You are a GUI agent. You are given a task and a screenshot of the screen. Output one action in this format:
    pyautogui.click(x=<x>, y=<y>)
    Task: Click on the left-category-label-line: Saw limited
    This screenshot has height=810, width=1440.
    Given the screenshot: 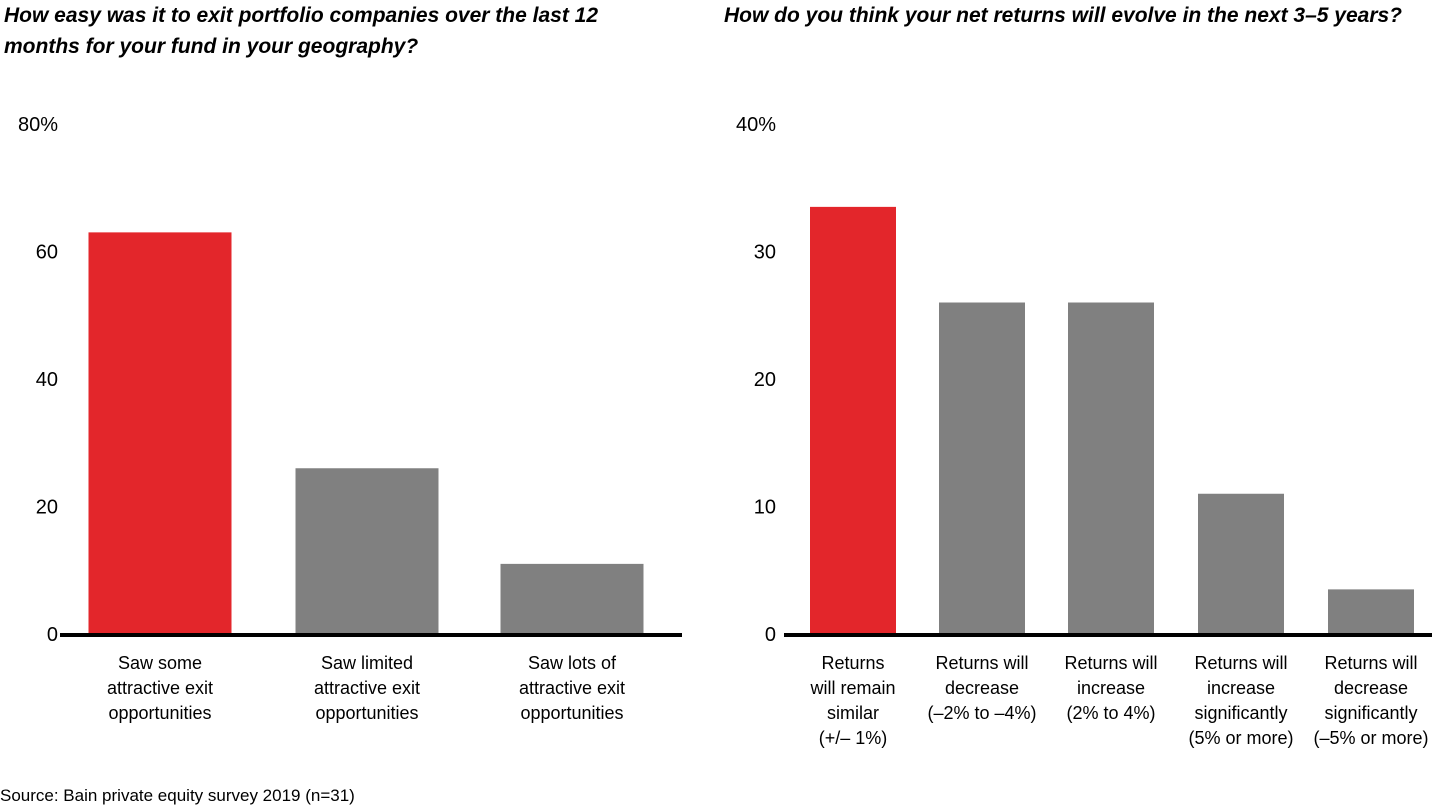 What is the action you would take?
    pyautogui.click(x=367, y=663)
    